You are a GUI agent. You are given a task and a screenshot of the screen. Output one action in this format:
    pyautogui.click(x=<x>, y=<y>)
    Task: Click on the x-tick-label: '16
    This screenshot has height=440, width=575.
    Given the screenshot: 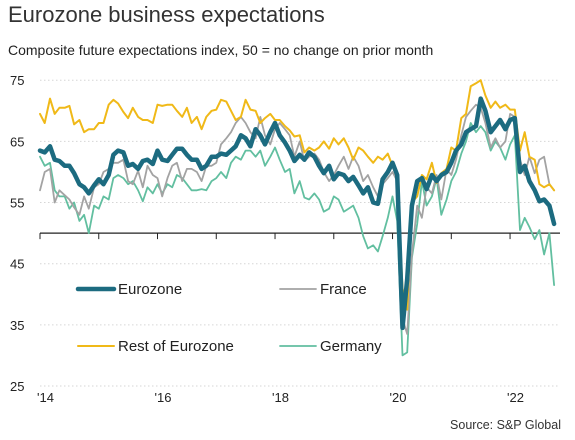 What is the action you would take?
    pyautogui.click(x=163, y=397)
    